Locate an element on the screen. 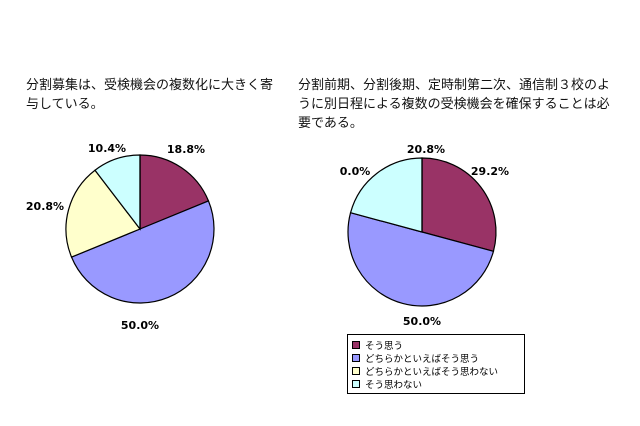  slice-percent-label: 18.8% is located at coordinates (186, 149).